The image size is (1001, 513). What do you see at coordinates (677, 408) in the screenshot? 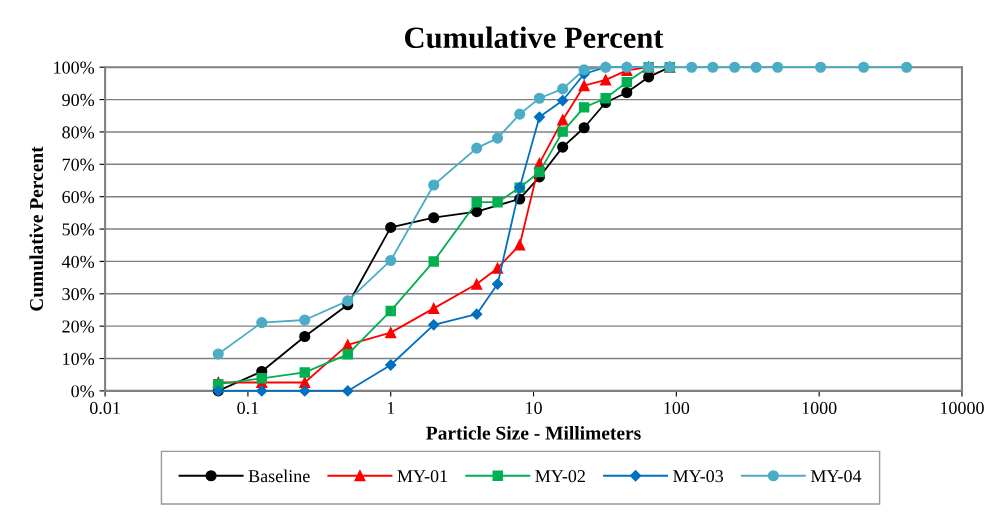
I see `x-tick-label: 100` at bounding box center [677, 408].